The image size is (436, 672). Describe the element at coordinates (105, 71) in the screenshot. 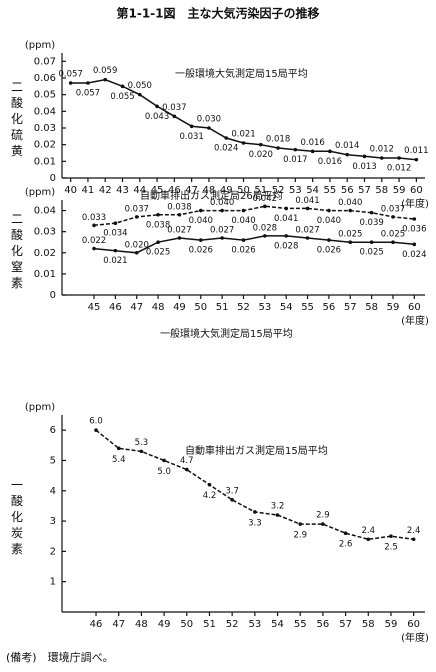

I see `value-label: 0.059` at that location.